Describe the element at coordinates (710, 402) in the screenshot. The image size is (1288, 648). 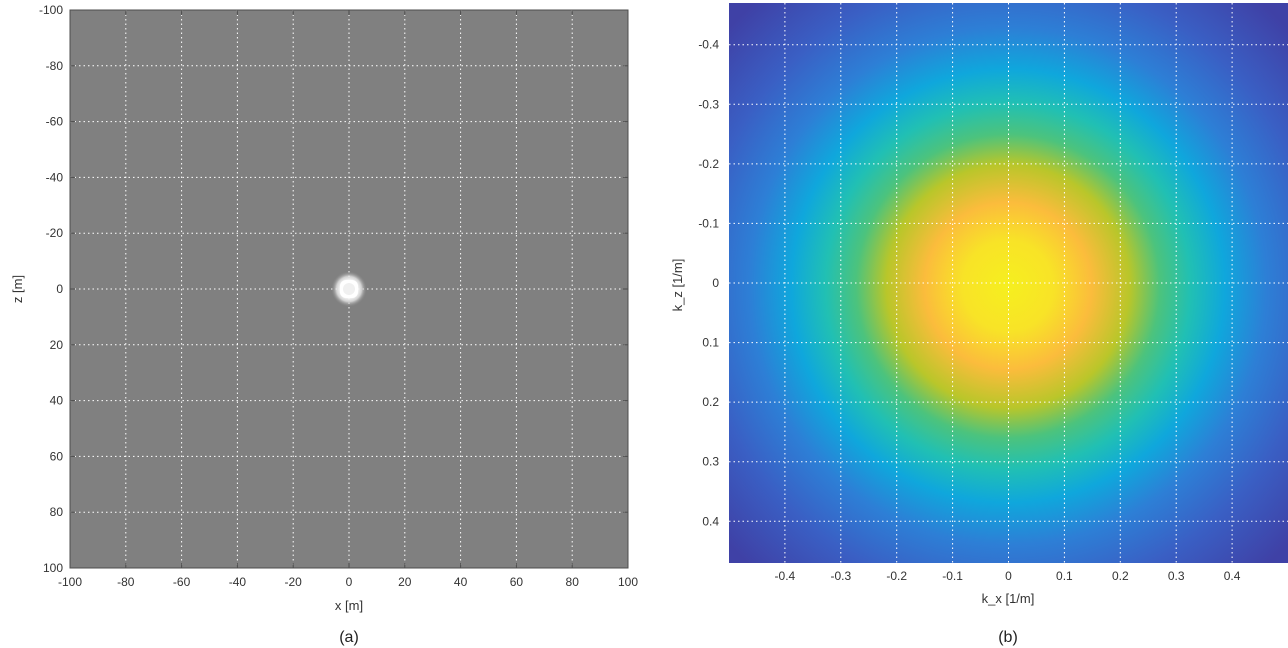
I see `y-tick-label: 0.2` at that location.